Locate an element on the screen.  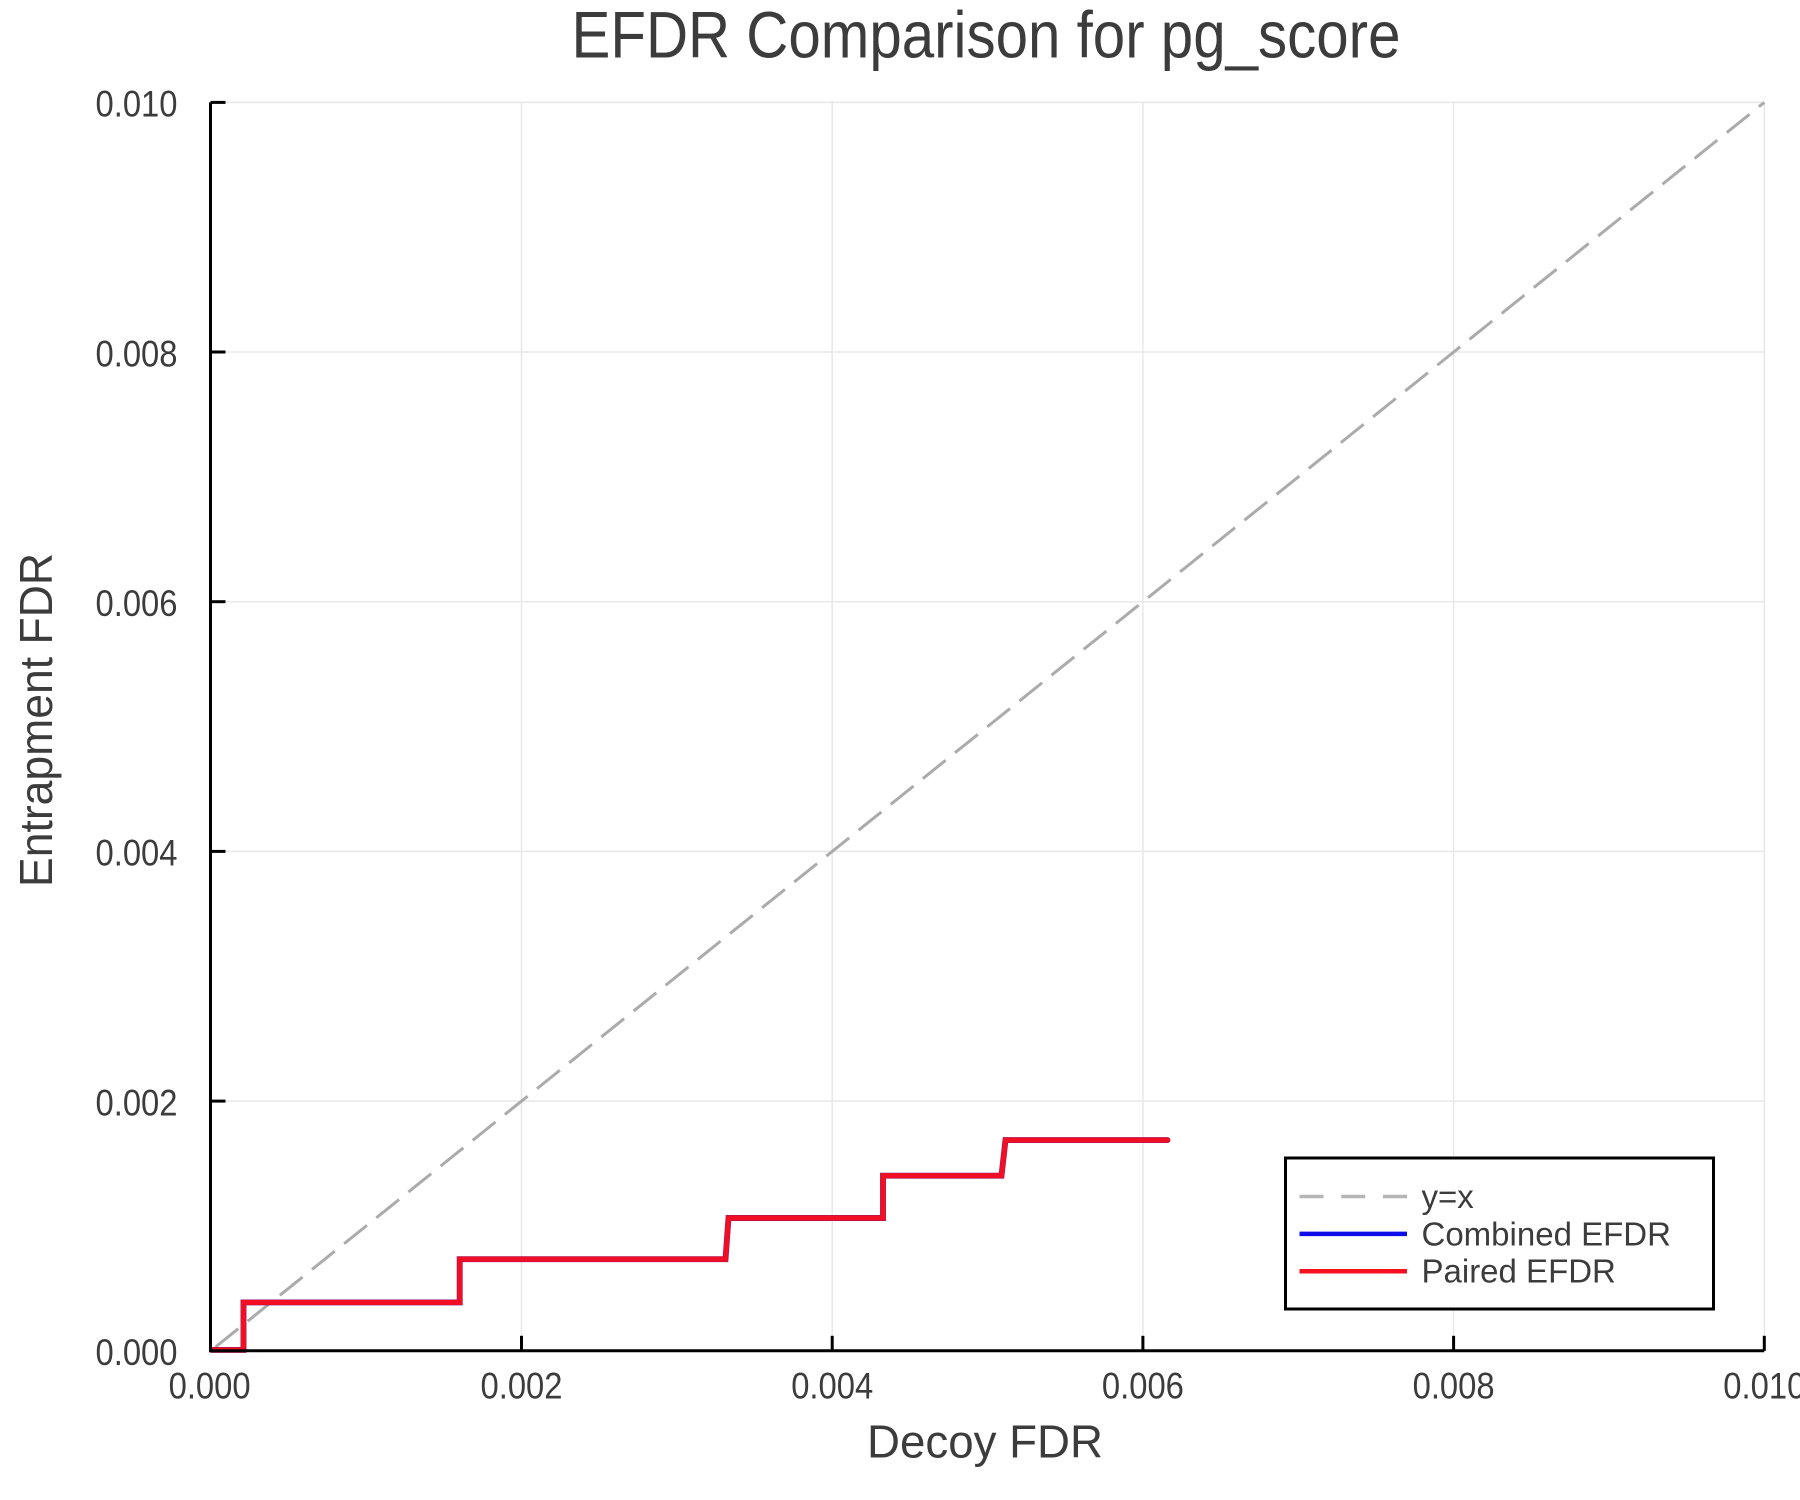
svg-text: Combined EFDR is located at coordinates (1546, 1233).